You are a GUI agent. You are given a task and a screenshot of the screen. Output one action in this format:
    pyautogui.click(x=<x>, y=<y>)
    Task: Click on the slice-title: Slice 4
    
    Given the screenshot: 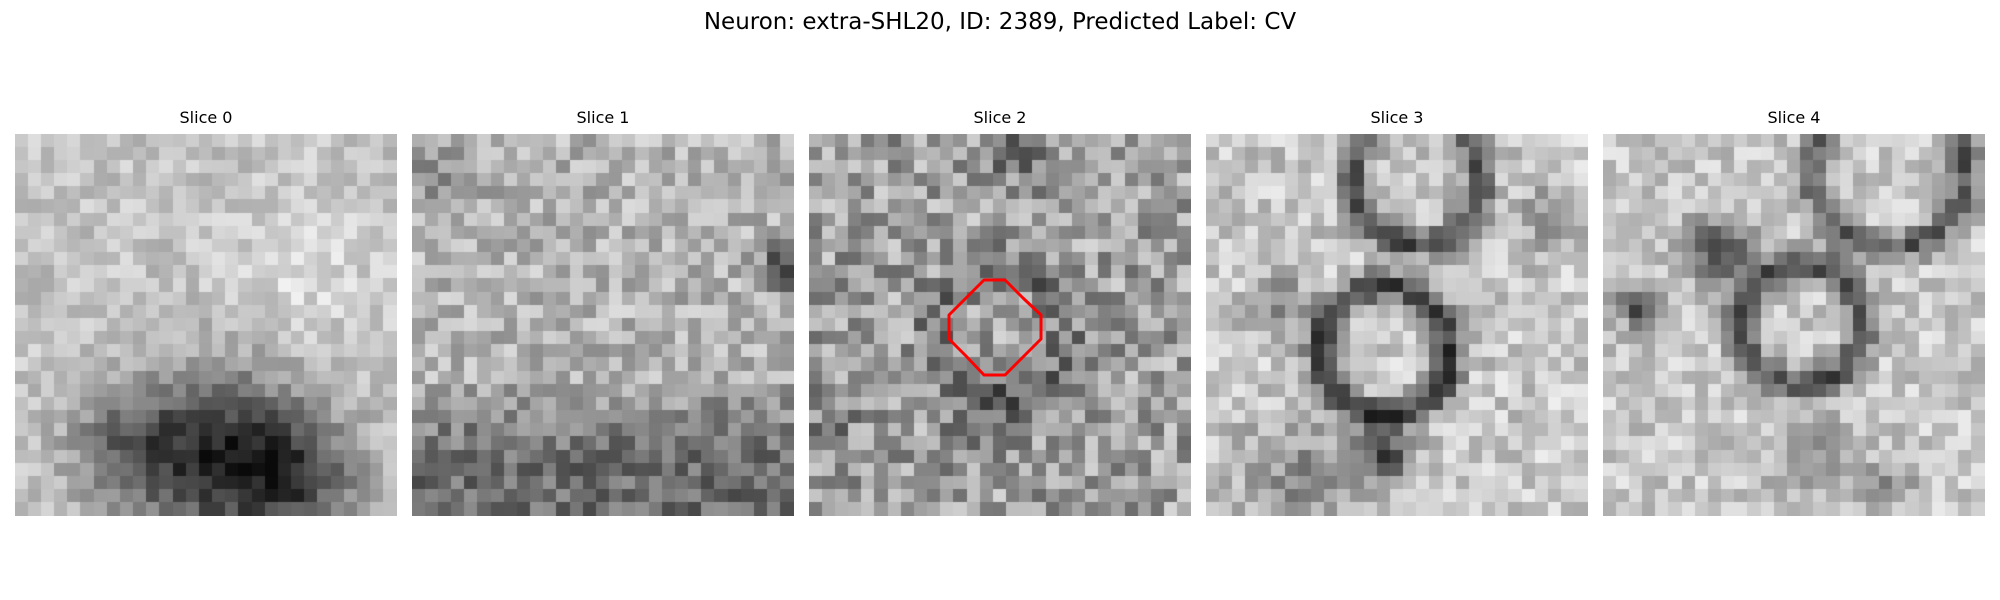 What is the action you would take?
    pyautogui.click(x=1794, y=117)
    